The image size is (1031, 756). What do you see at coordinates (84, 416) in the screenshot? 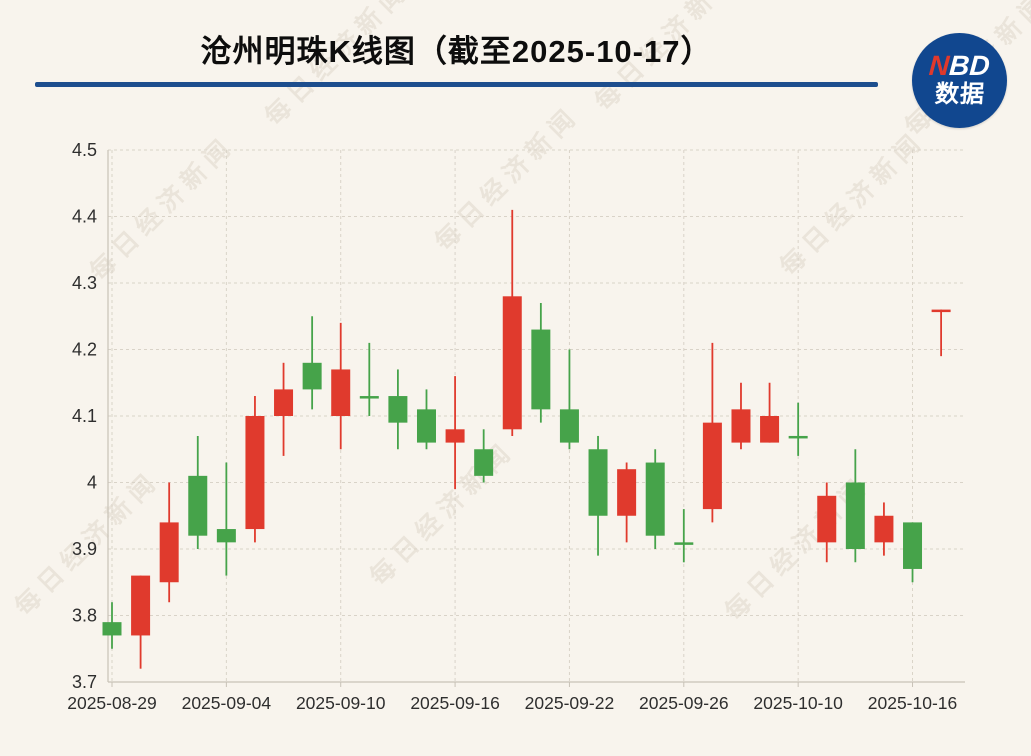
I see `y-axis-label: 4.1` at bounding box center [84, 416].